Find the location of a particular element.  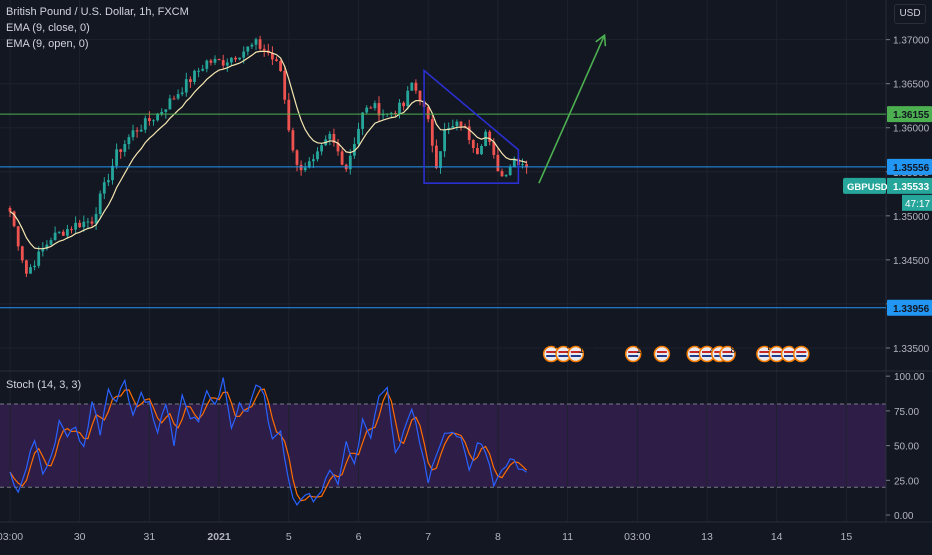

time-axis-label: 15 is located at coordinates (847, 537).